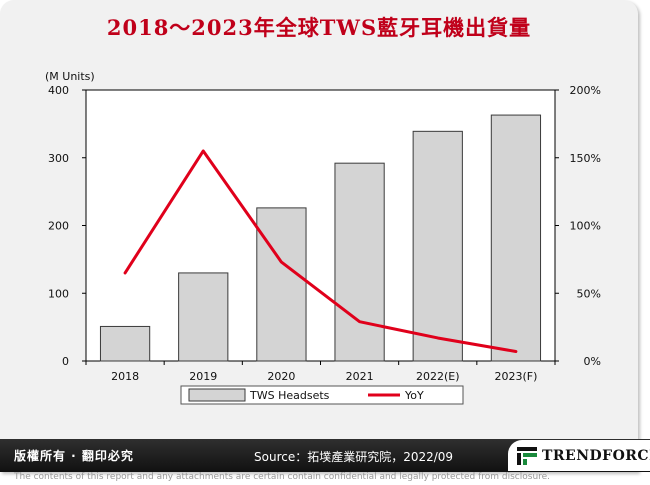 The height and width of the screenshot is (485, 650). Describe the element at coordinates (289, 395) in the screenshot. I see `legend-bar-label: TWS Headsets` at that location.